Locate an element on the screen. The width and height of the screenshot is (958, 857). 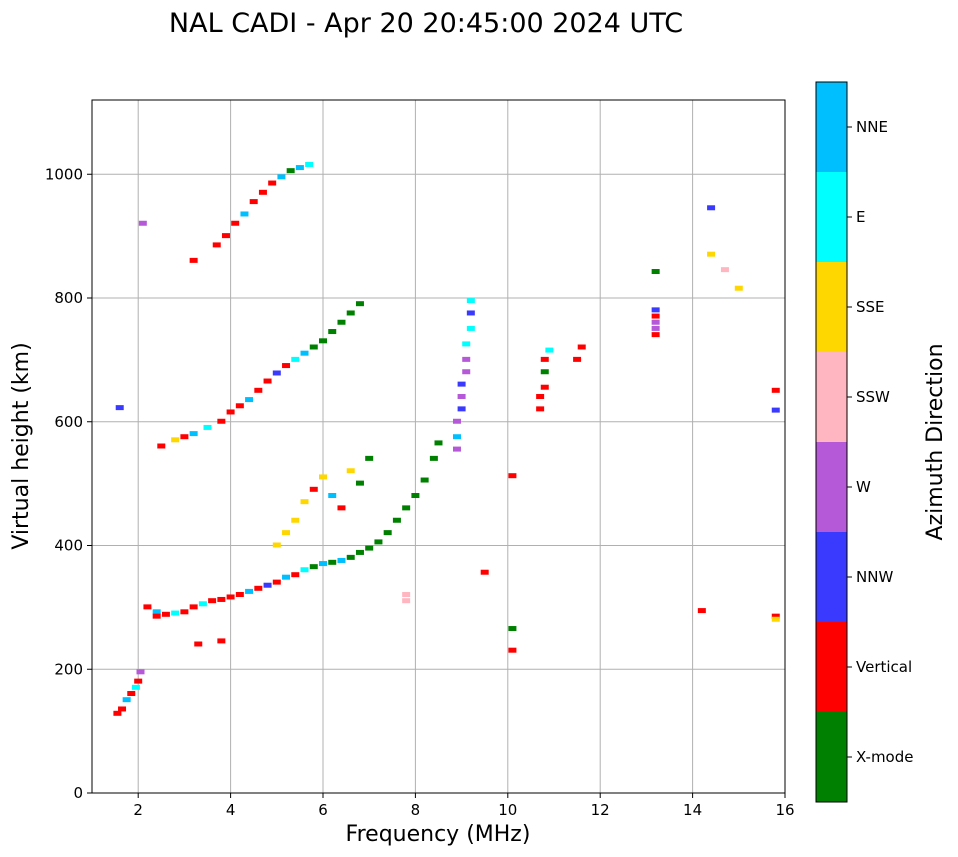
colorbar-label: Azimuth Direction is located at coordinates (935, 441).